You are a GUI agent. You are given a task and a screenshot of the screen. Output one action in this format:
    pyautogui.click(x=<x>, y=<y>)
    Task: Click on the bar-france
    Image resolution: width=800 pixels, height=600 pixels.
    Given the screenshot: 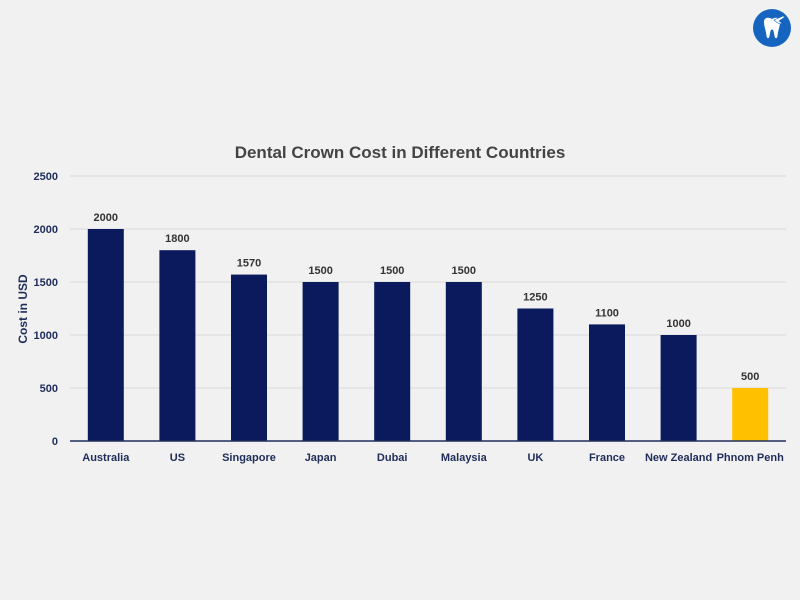 What is the action you would take?
    pyautogui.click(x=607, y=382)
    